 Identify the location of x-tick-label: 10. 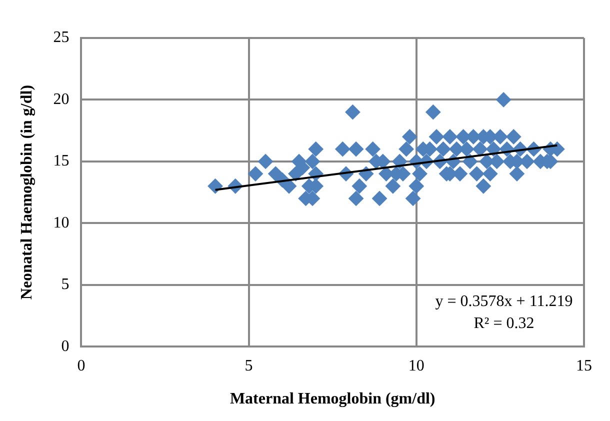
(416, 365).